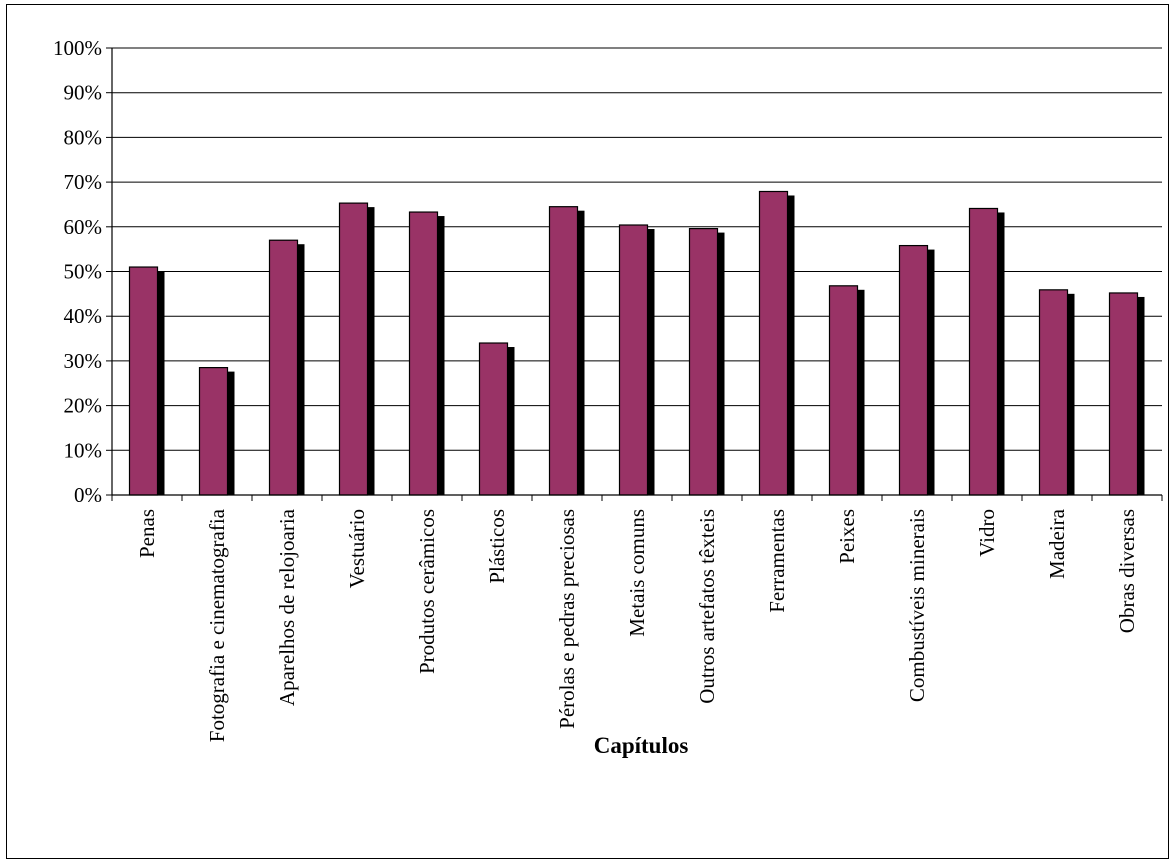  Describe the element at coordinates (641, 745) in the screenshot. I see `x-axis-title: Capítulos` at that location.